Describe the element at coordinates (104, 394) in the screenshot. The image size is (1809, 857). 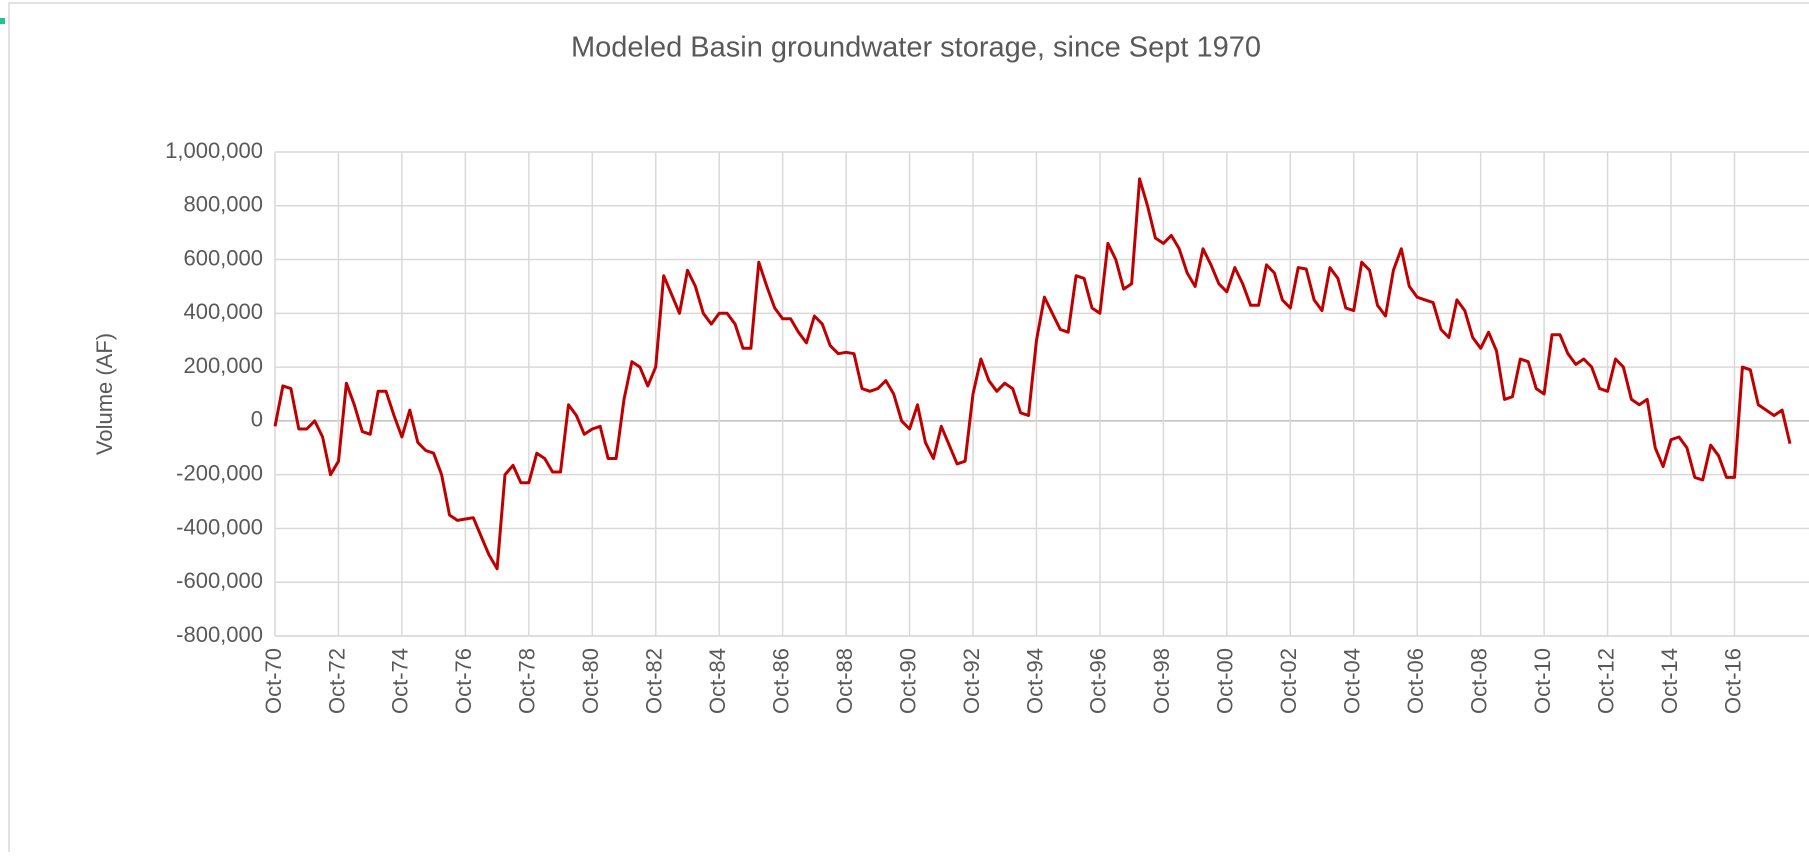
I see `y-axis-label: Volume (AF)` at that location.